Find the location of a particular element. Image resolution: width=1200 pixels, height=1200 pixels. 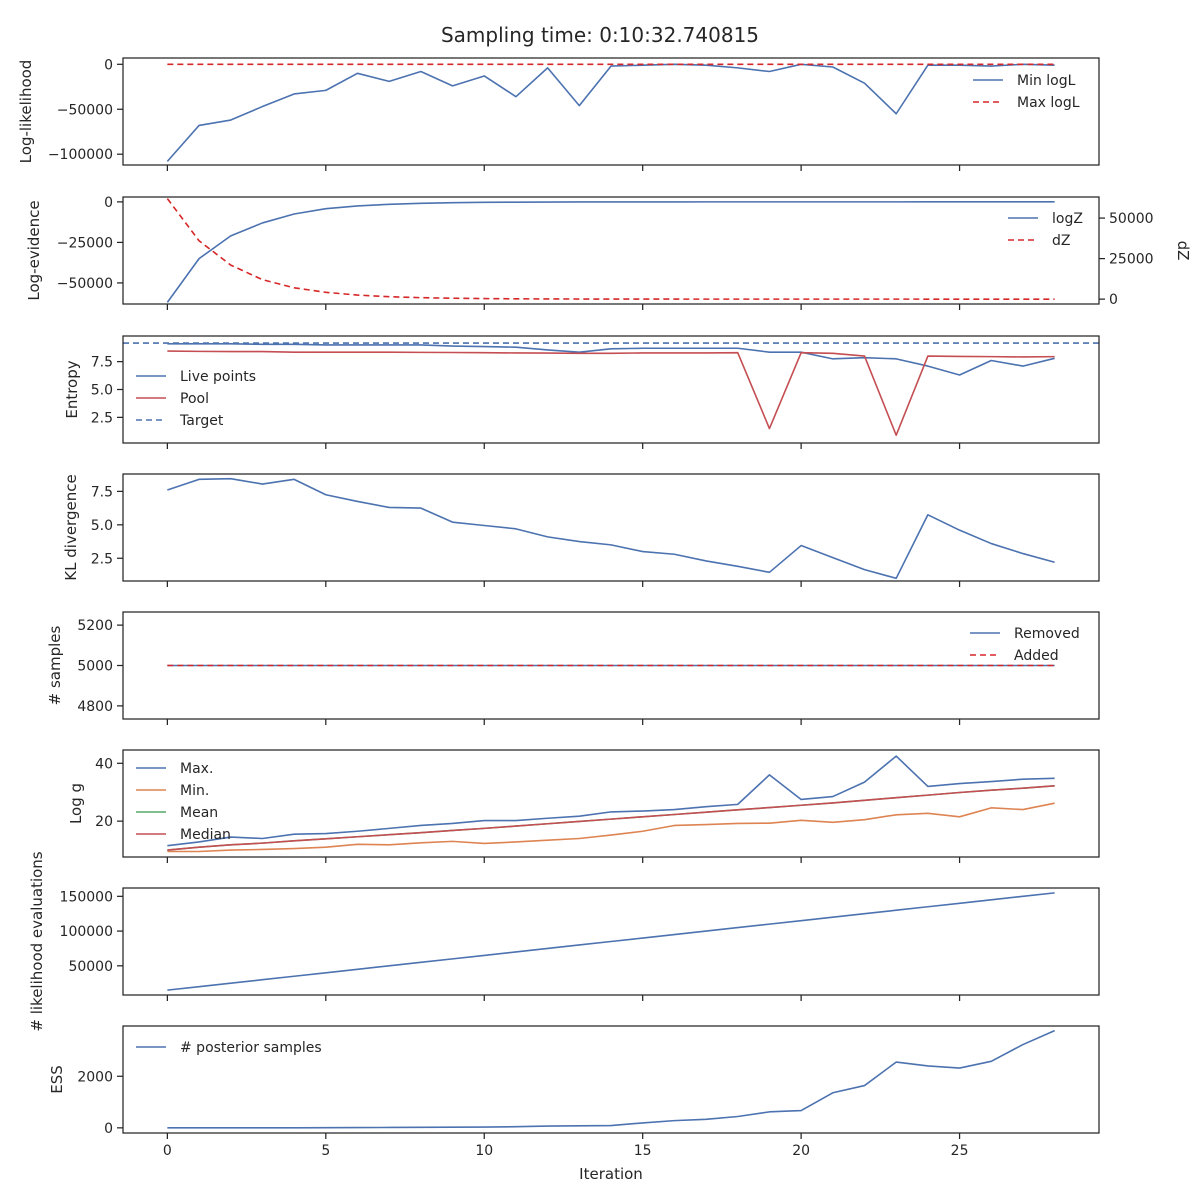

y-axis-label: Entropy is located at coordinates (72, 389).